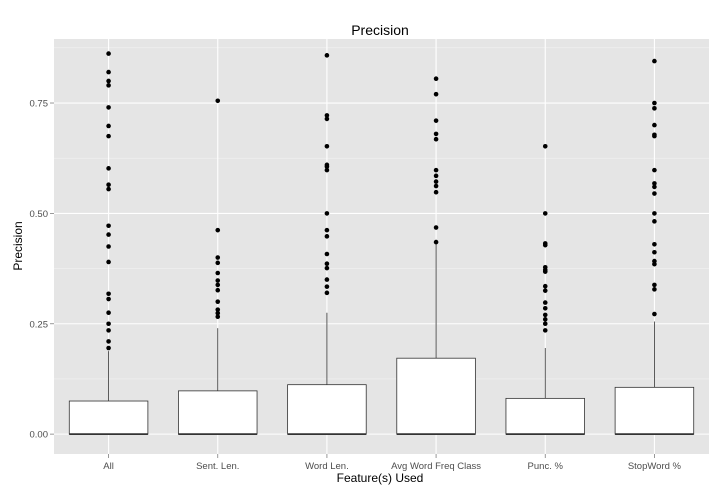 This screenshot has width=727, height=496. What do you see at coordinates (18, 245) in the screenshot?
I see `y-axis-title: Precision` at bounding box center [18, 245].